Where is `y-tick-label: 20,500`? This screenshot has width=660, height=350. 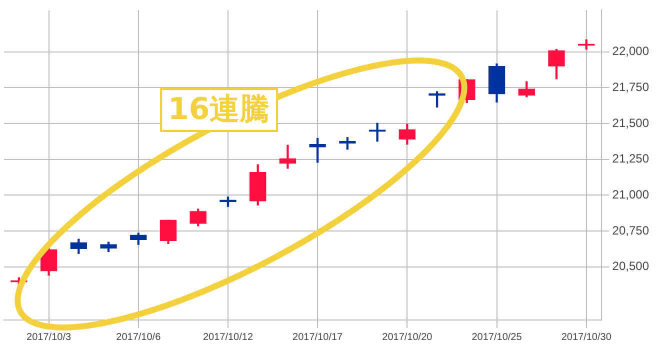 y-tick-label: 20,500 is located at coordinates (631, 266).